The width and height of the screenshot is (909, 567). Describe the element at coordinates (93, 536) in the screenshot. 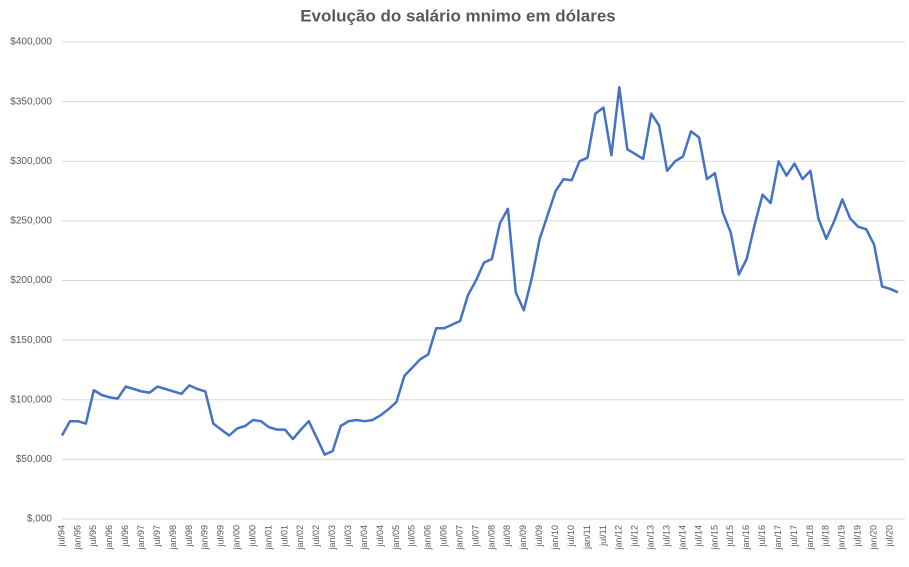

I see `x-tick-label: jul/95` at that location.